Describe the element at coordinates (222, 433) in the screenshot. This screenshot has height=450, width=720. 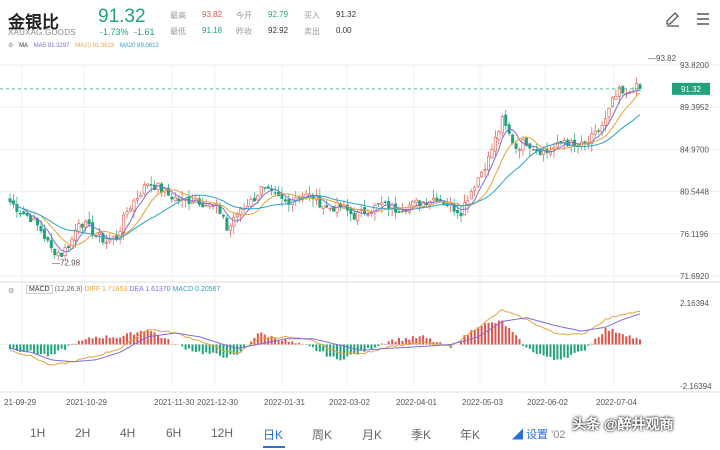
I see `tab-12h: 12H` at that location.